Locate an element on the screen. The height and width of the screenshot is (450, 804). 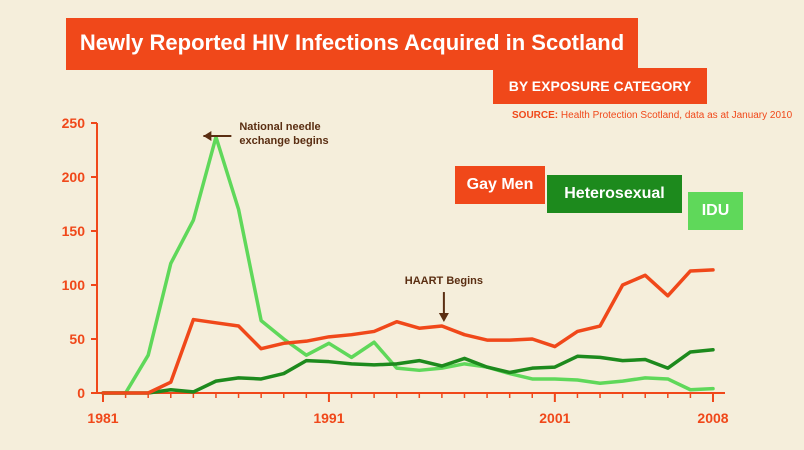
legend-gay-men: Gay Men is located at coordinates (500, 185).